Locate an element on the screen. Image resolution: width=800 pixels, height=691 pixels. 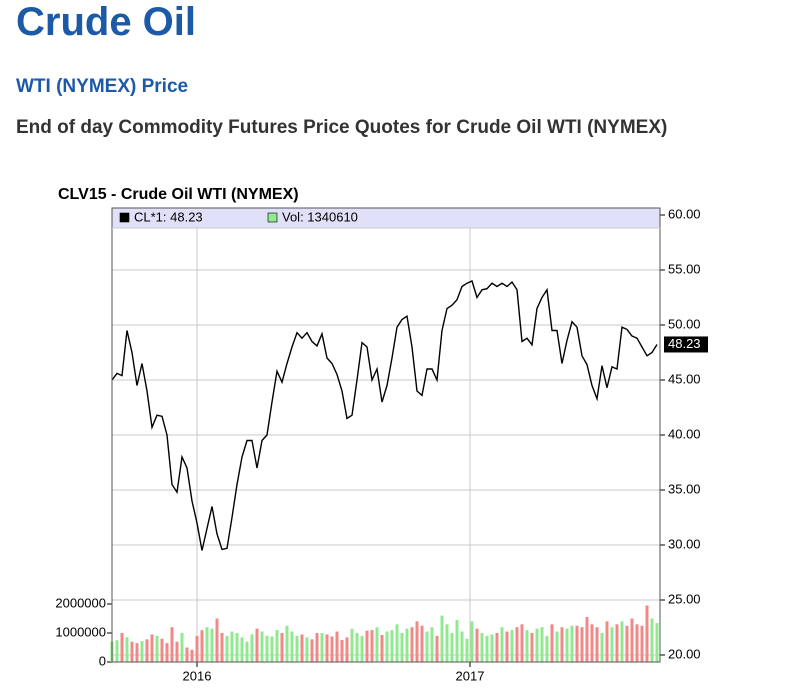
y2-tick-label: 30.00 is located at coordinates (684, 543).